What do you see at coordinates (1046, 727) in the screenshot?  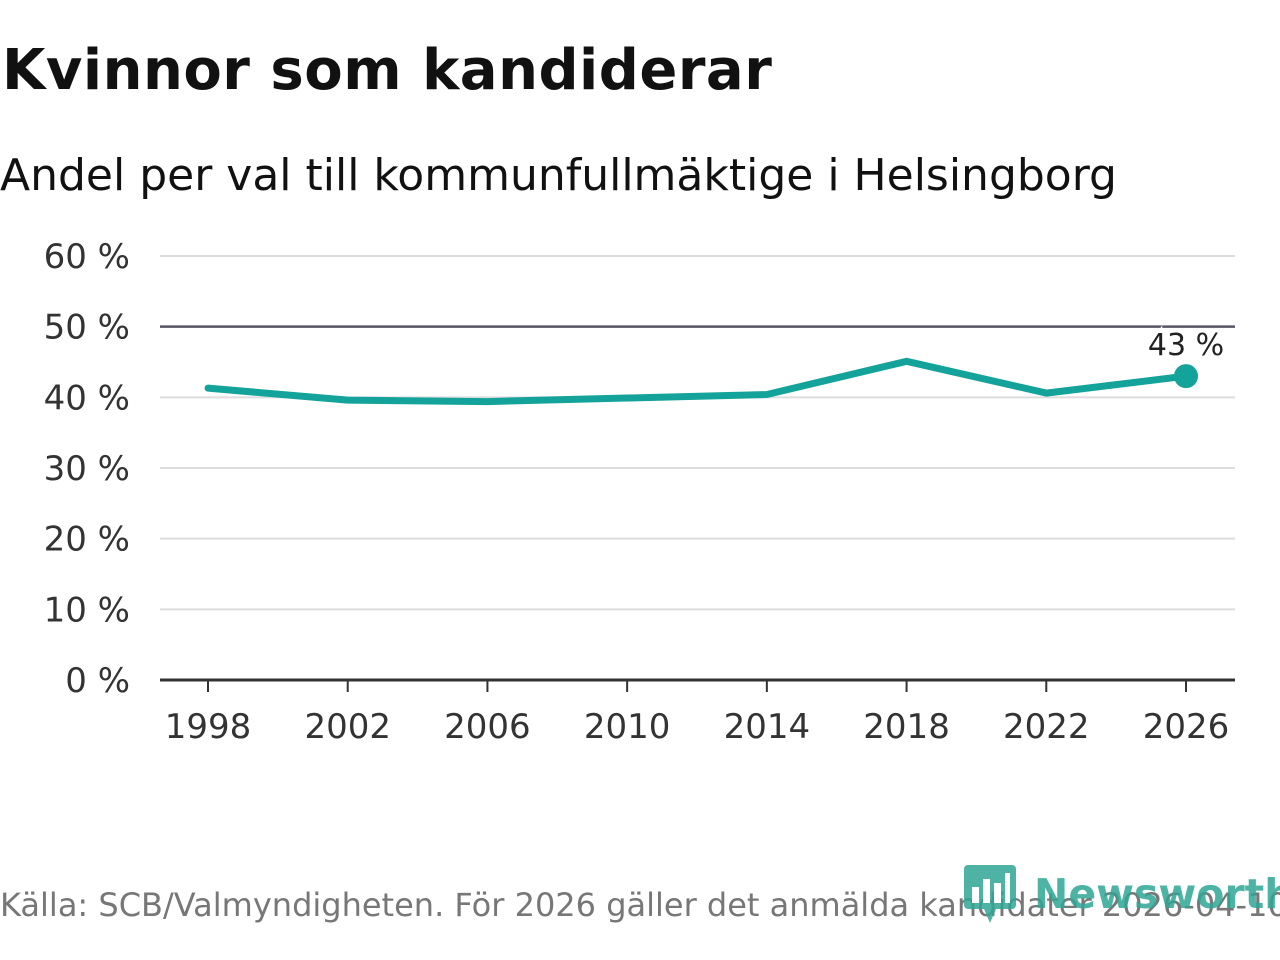 I see `x-tick-label: 2022` at bounding box center [1046, 727].